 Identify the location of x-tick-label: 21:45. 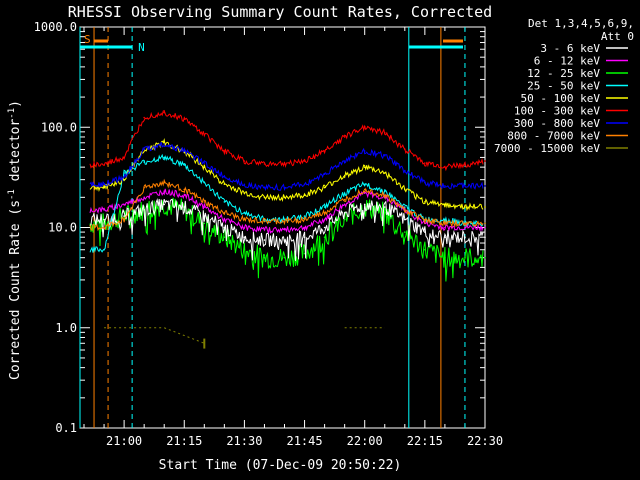
(304, 441).